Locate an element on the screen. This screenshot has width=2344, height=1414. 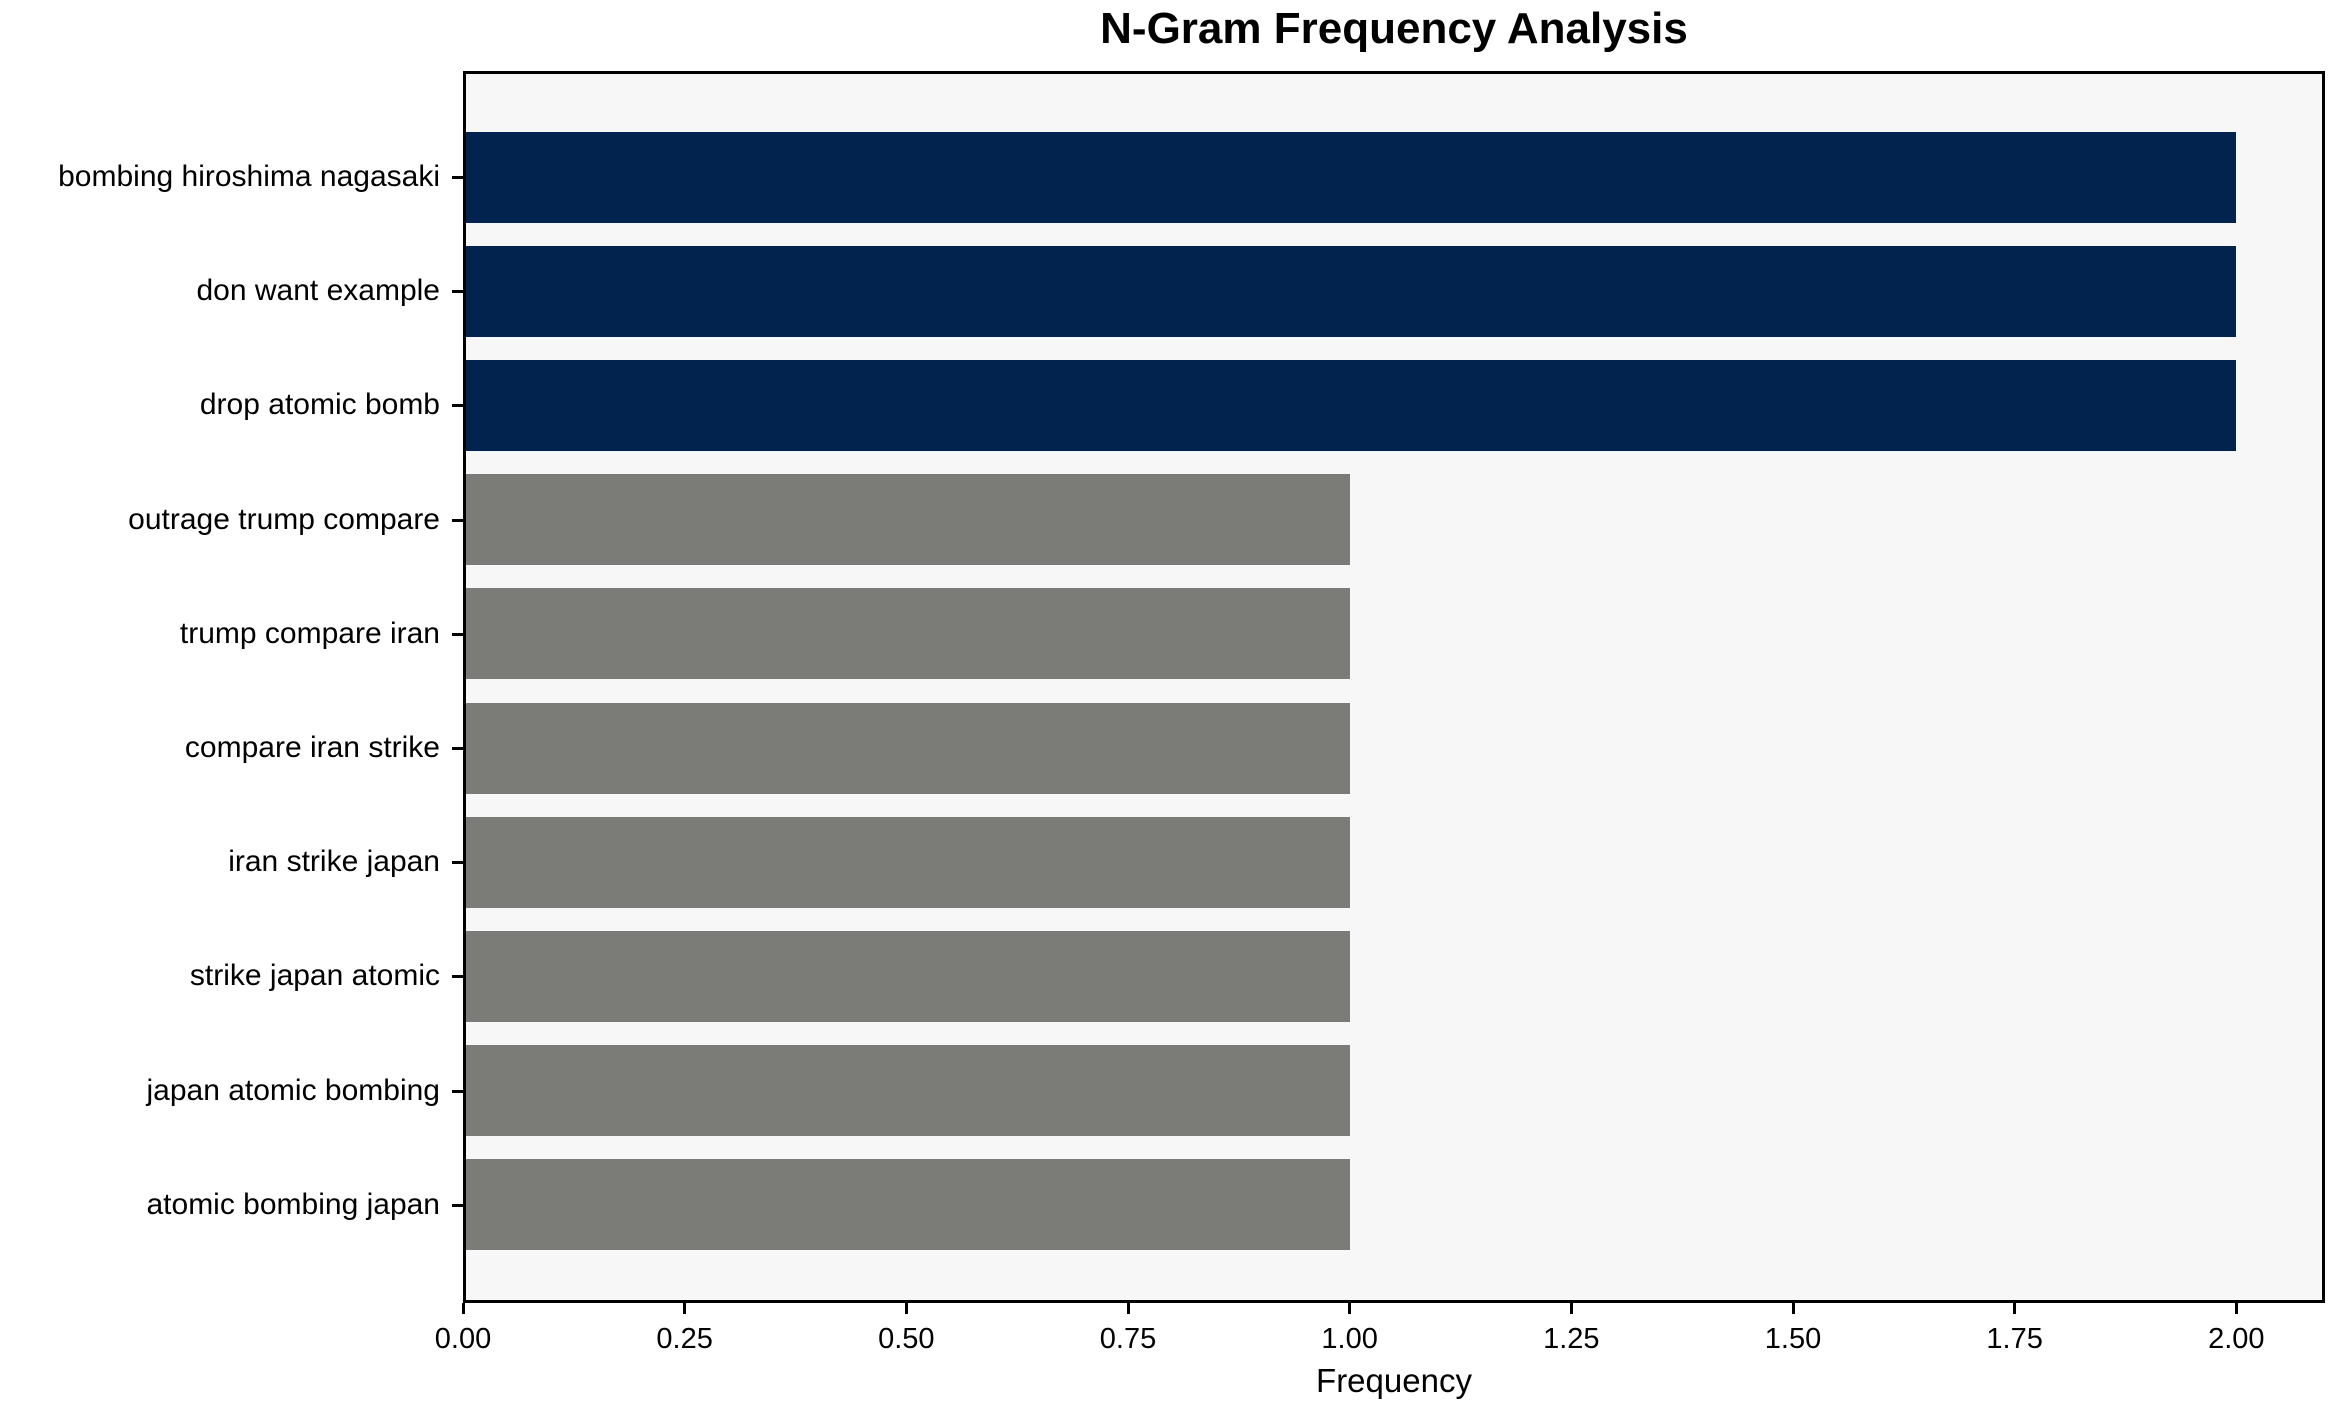
bar-don-want-example is located at coordinates (1351, 291).